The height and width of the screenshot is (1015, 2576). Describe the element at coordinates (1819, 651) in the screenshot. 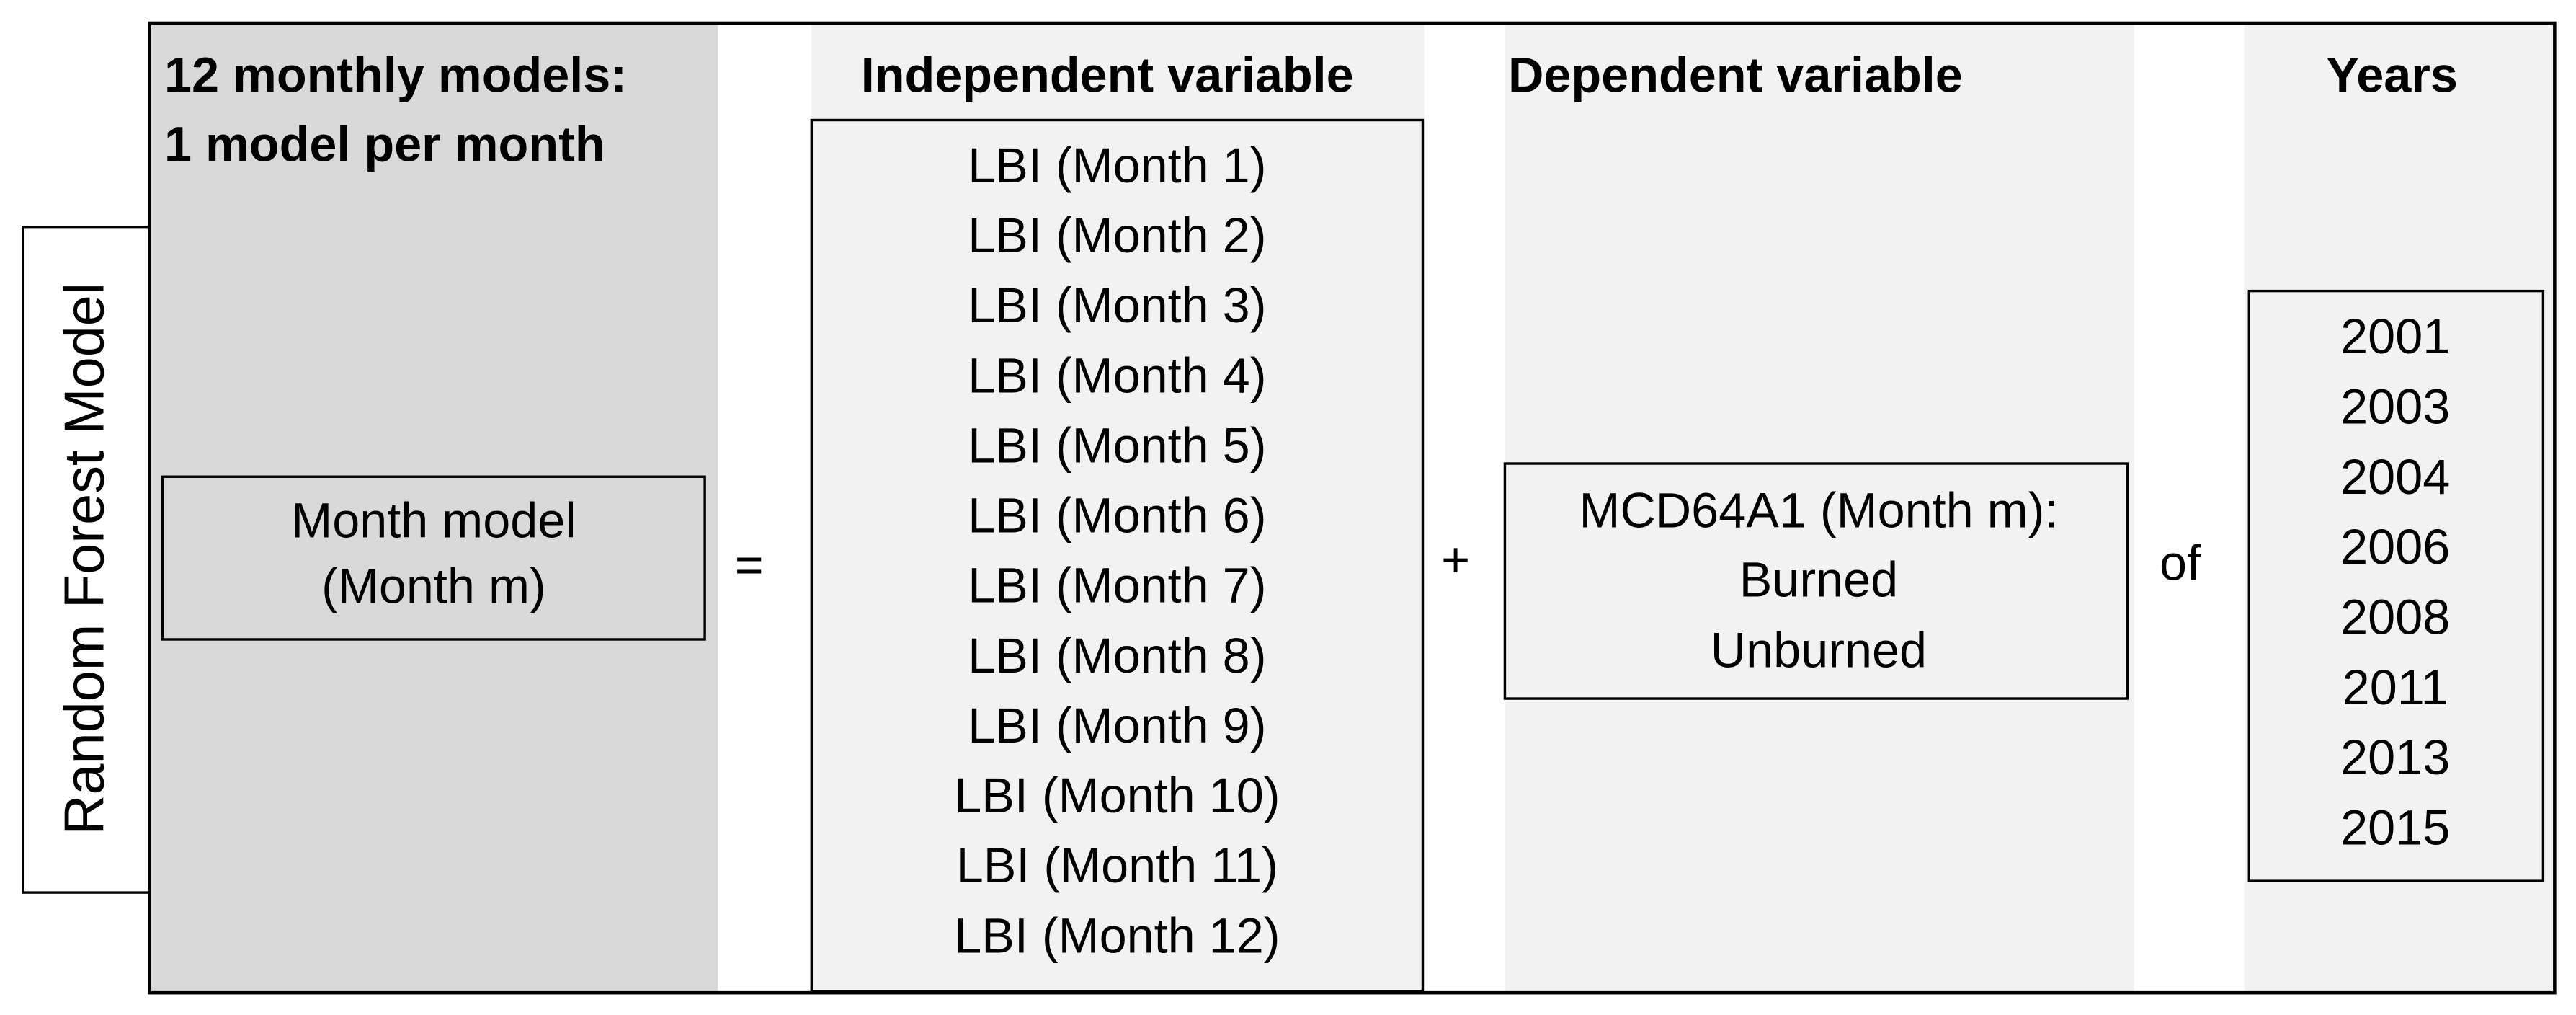

I see `box-text: Unburned` at that location.